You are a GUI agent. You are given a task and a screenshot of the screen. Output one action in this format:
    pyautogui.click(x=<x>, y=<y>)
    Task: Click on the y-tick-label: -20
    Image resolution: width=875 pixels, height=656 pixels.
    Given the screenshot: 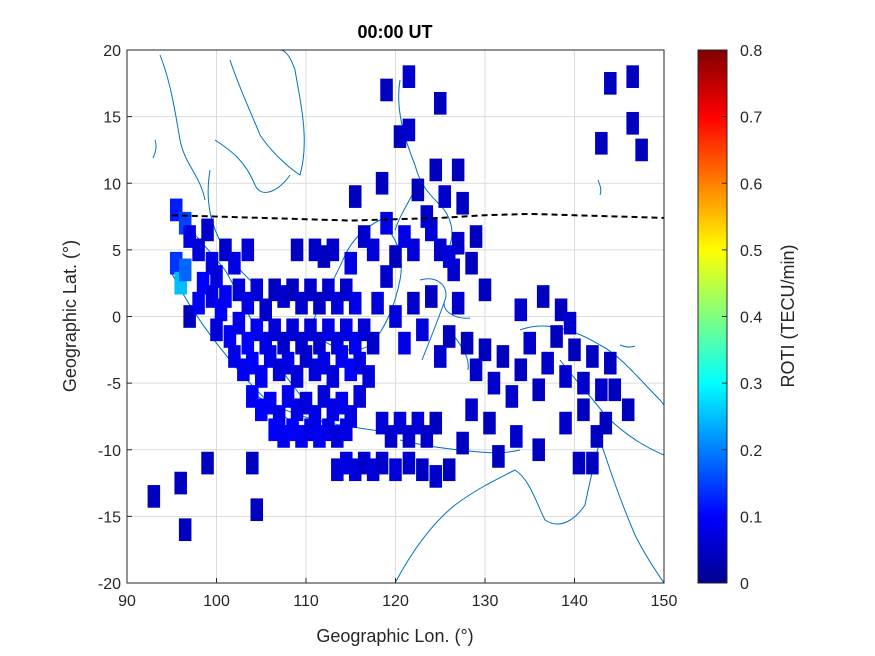 What is the action you would take?
    pyautogui.click(x=109, y=584)
    